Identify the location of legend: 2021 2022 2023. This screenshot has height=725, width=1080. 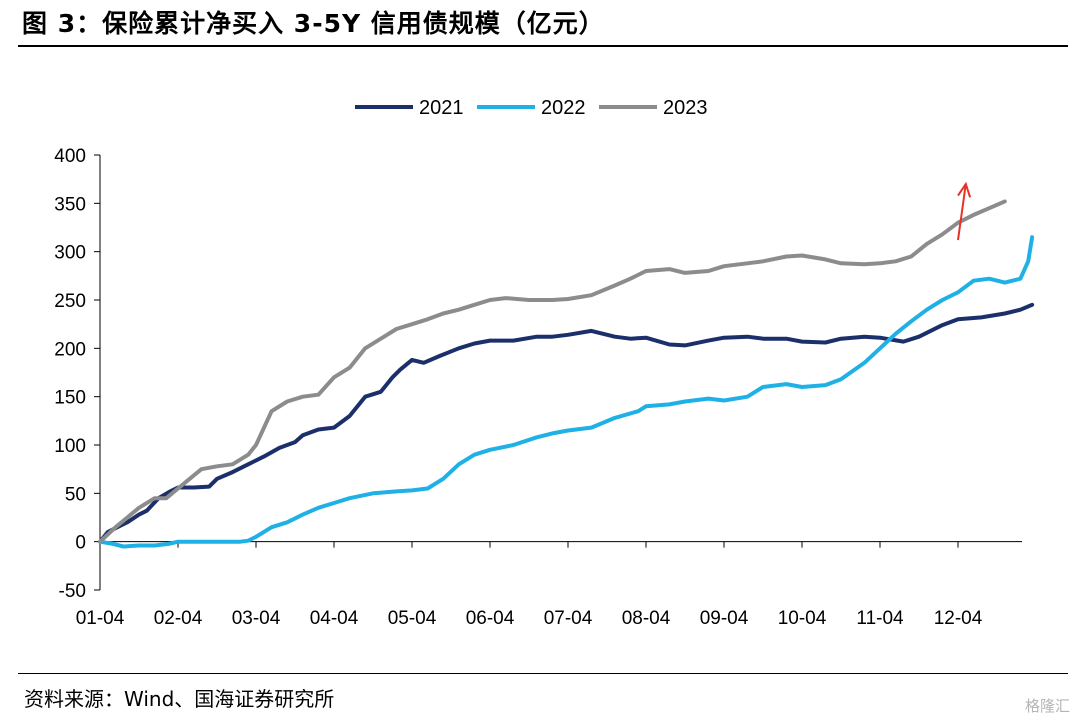
(531, 108).